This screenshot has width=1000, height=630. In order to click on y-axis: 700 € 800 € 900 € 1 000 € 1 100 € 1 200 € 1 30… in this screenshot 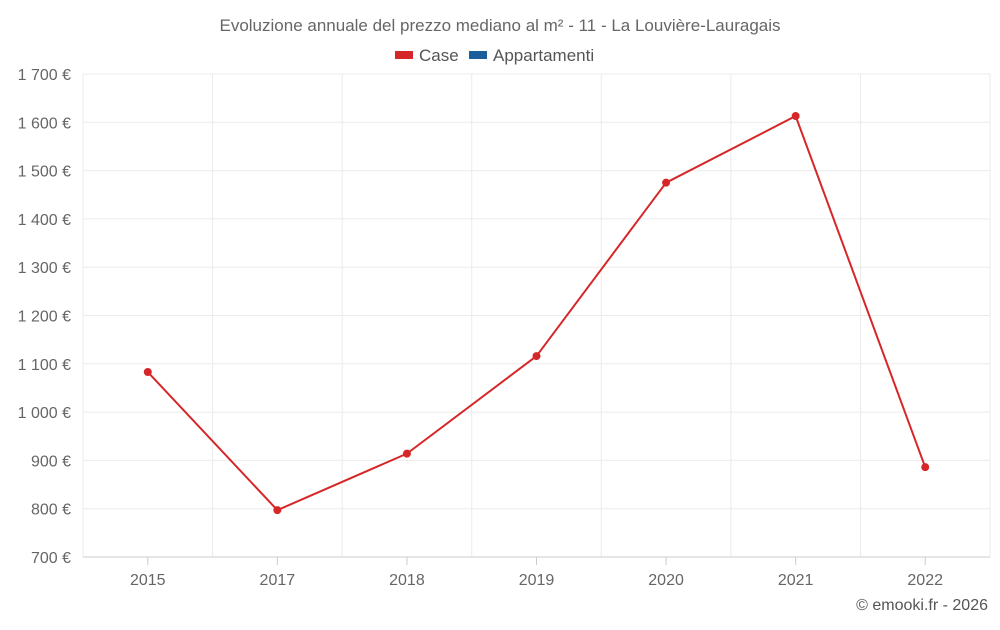, I will do `click(44, 317)`.